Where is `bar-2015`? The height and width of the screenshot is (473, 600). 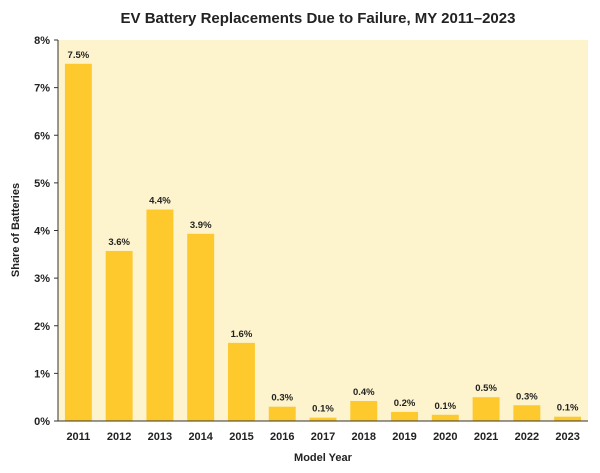 bar-2015 is located at coordinates (241, 381).